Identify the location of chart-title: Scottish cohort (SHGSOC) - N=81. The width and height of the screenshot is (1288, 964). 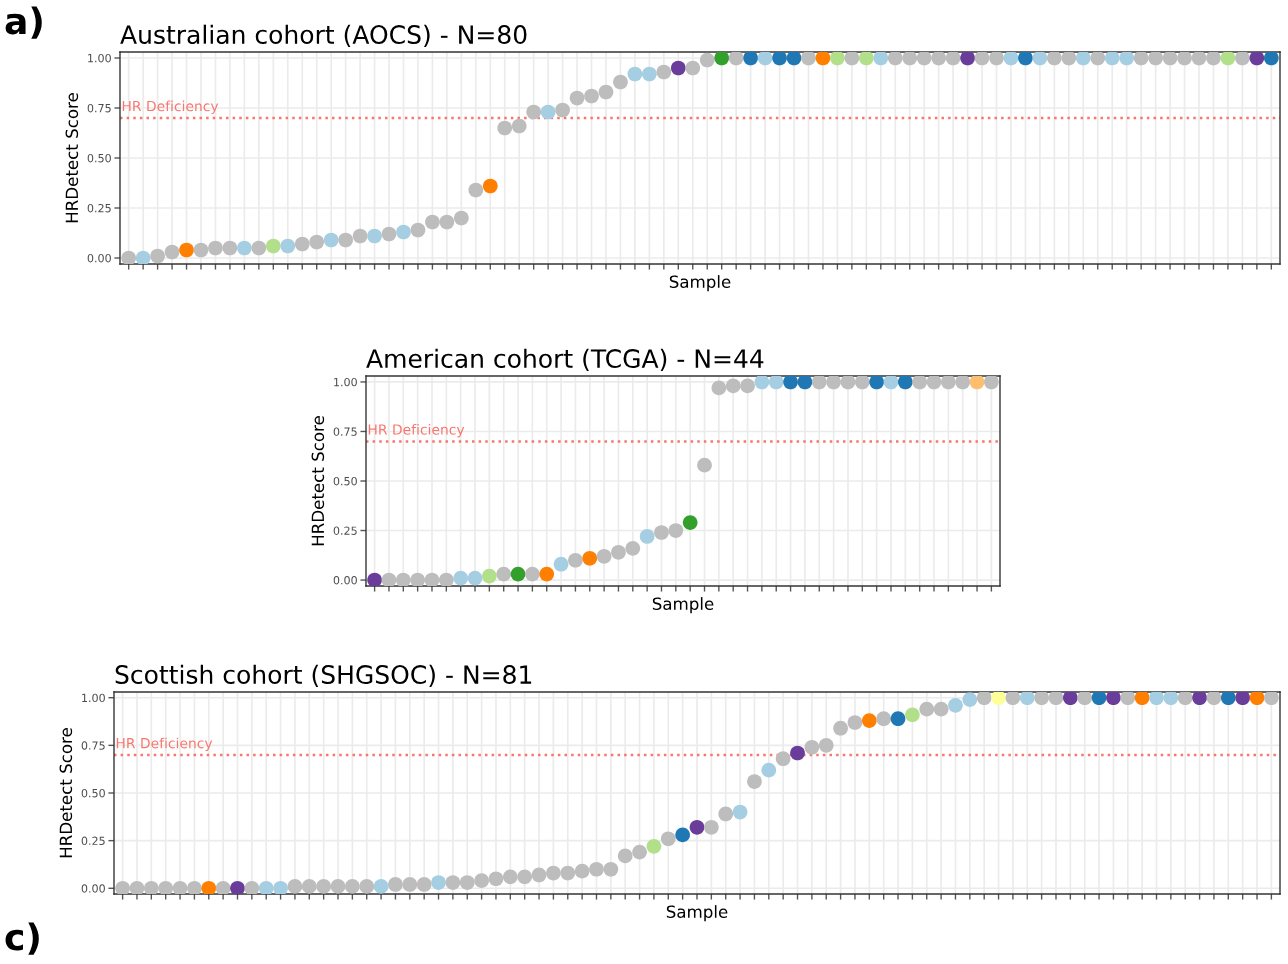
(323, 675).